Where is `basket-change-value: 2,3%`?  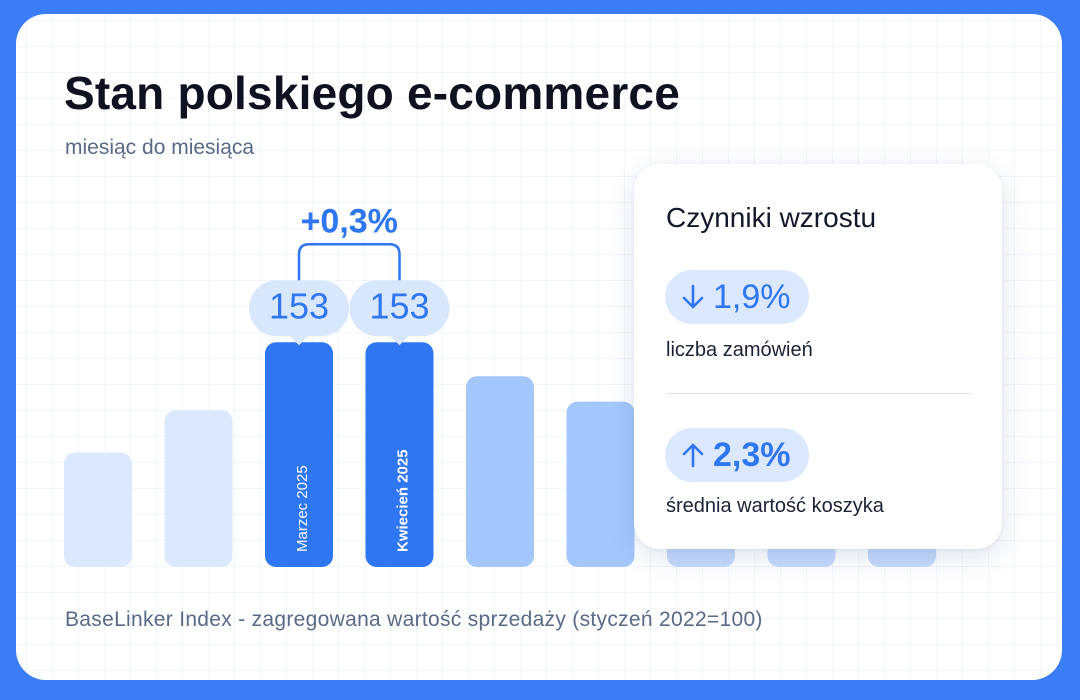
basket-change-value: 2,3% is located at coordinates (752, 454).